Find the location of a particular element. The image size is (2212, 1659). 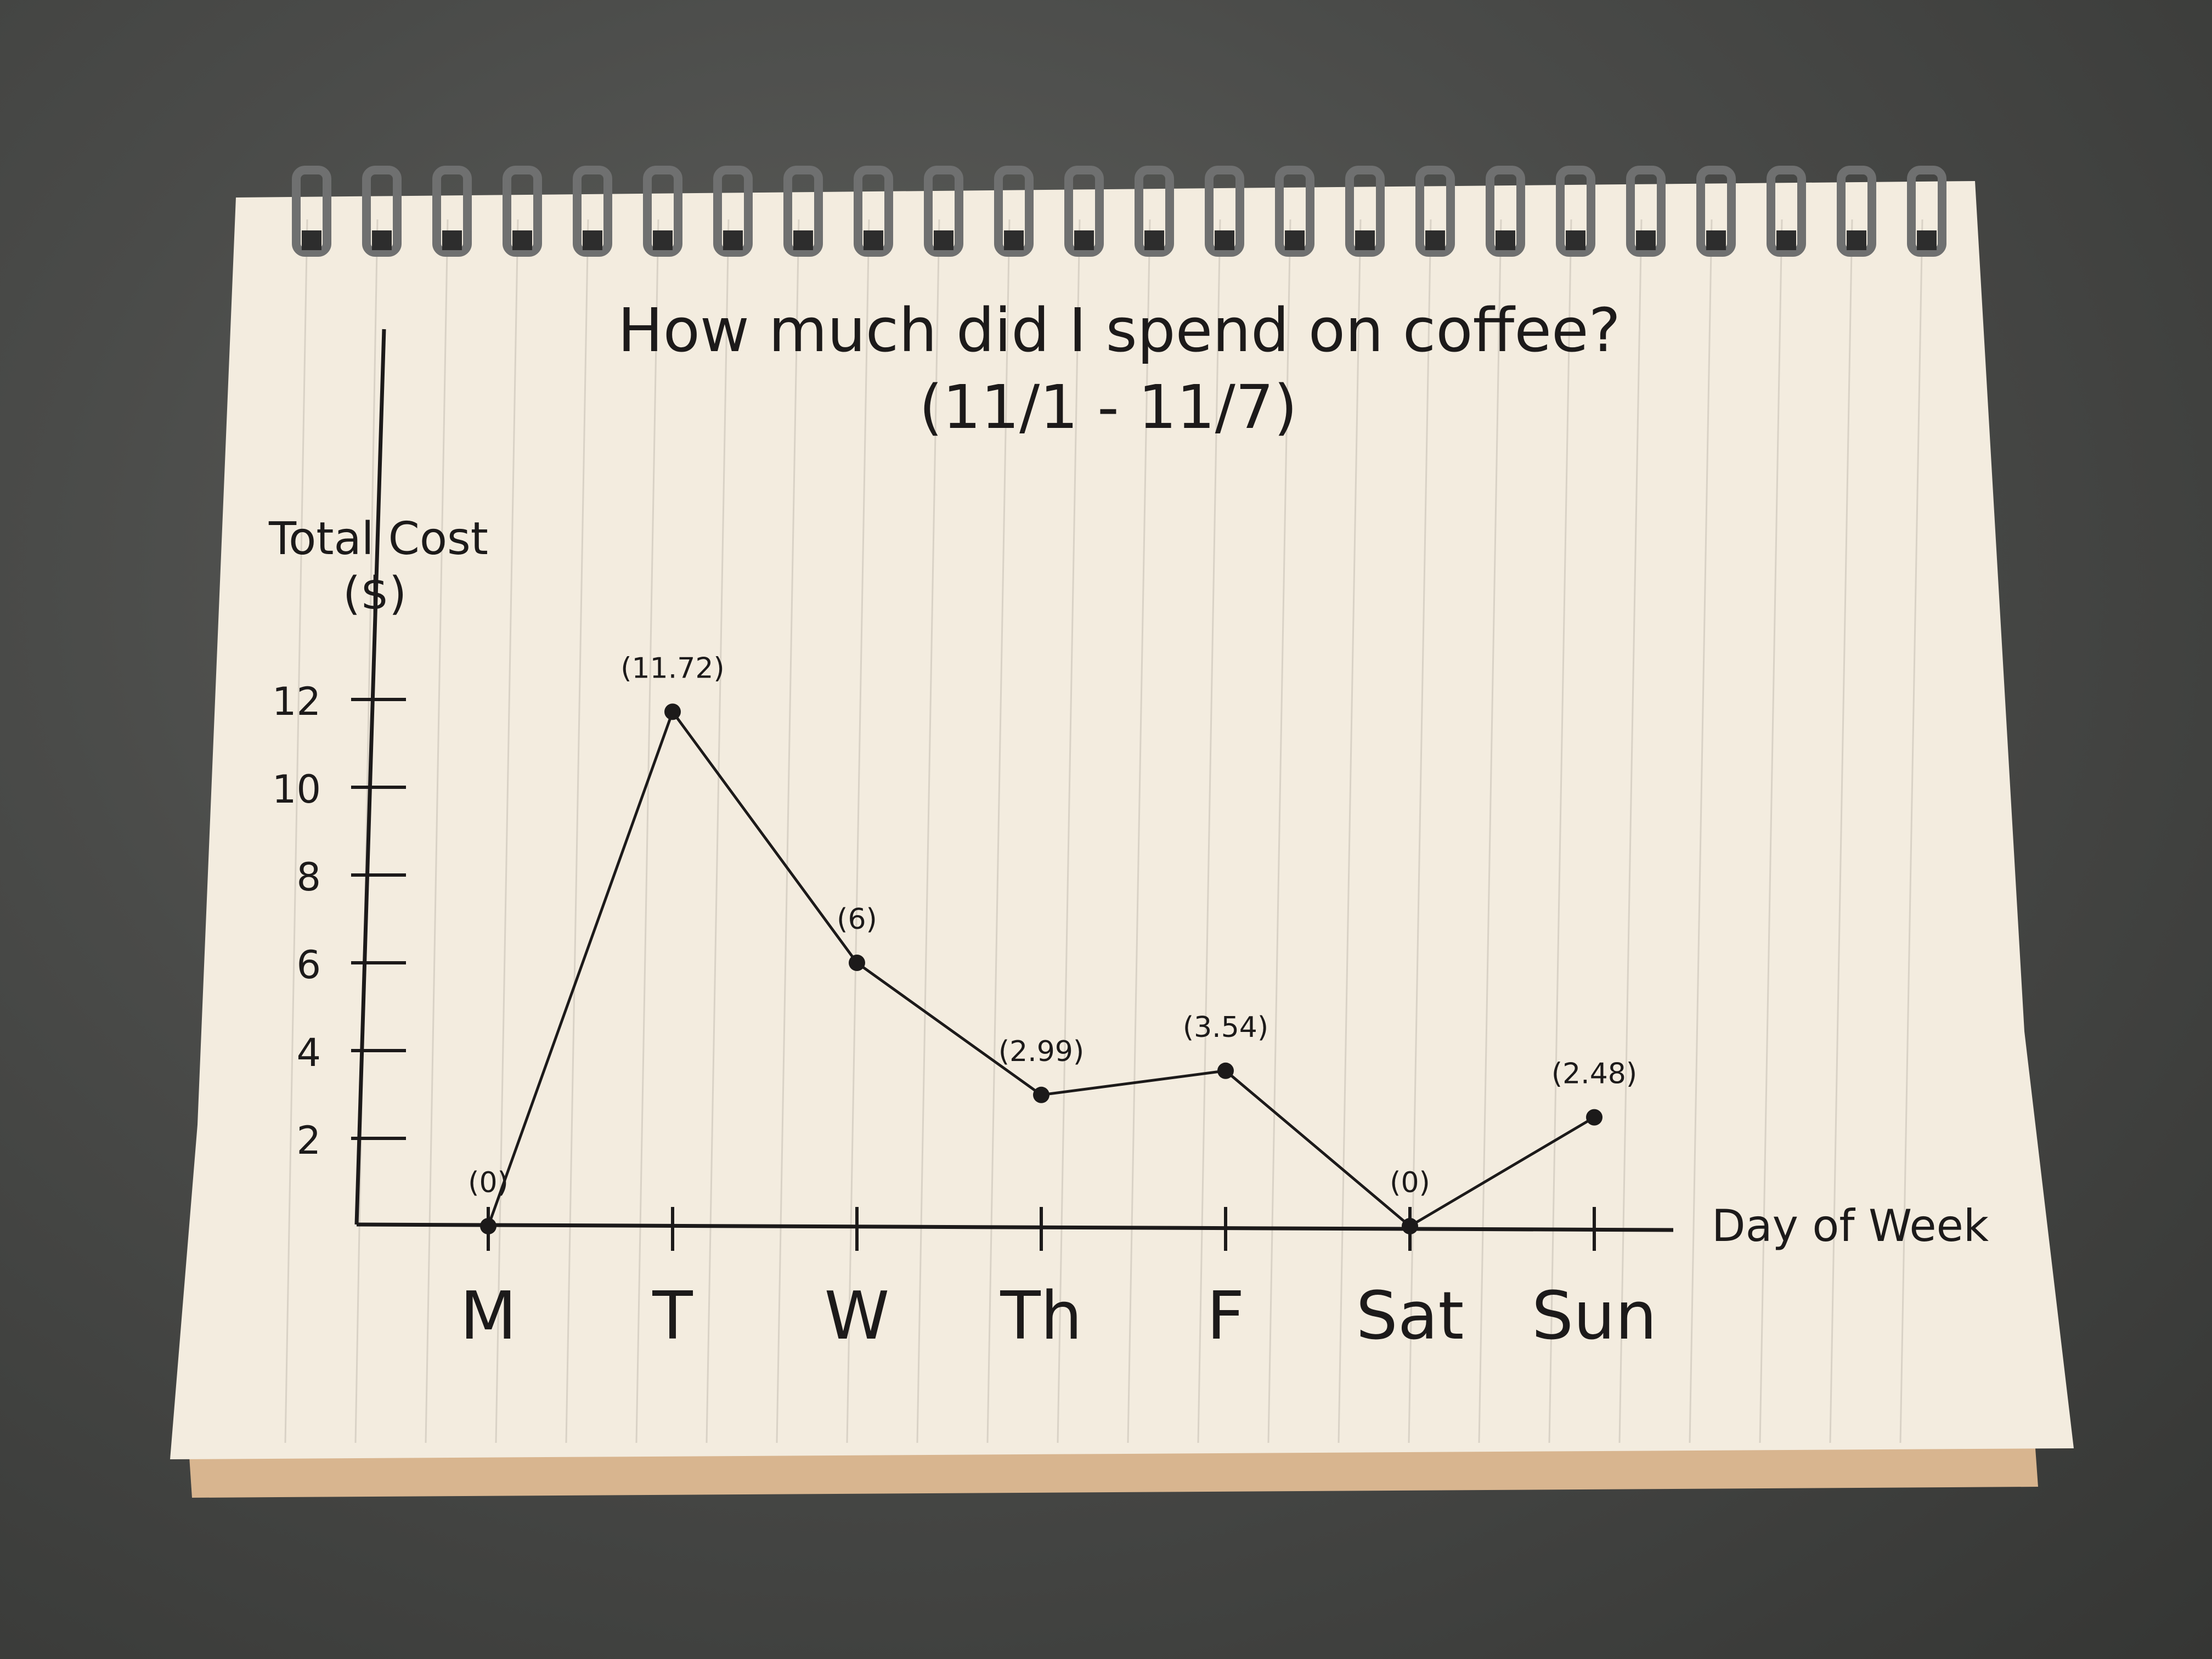

data-point-sat is located at coordinates (1410, 1226).